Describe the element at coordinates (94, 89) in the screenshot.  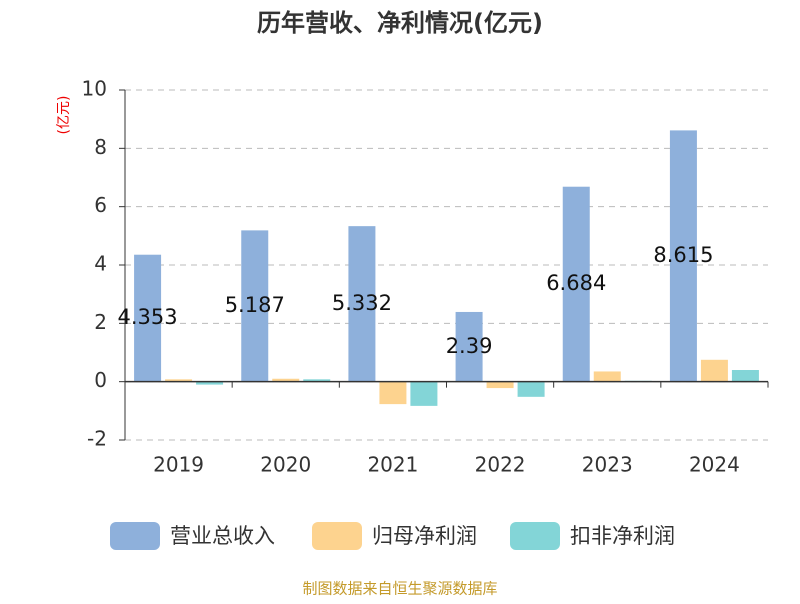
I see `y-tick-label: 10` at that location.